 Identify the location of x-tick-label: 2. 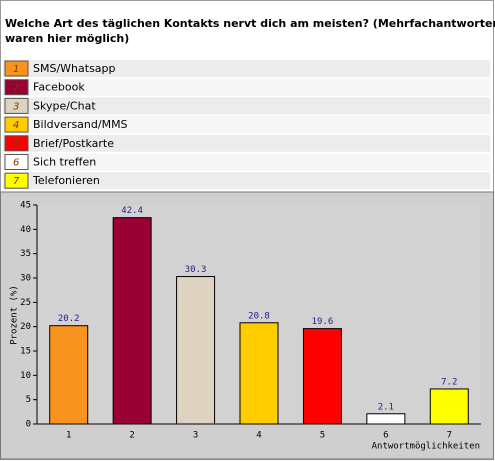
(131, 436).